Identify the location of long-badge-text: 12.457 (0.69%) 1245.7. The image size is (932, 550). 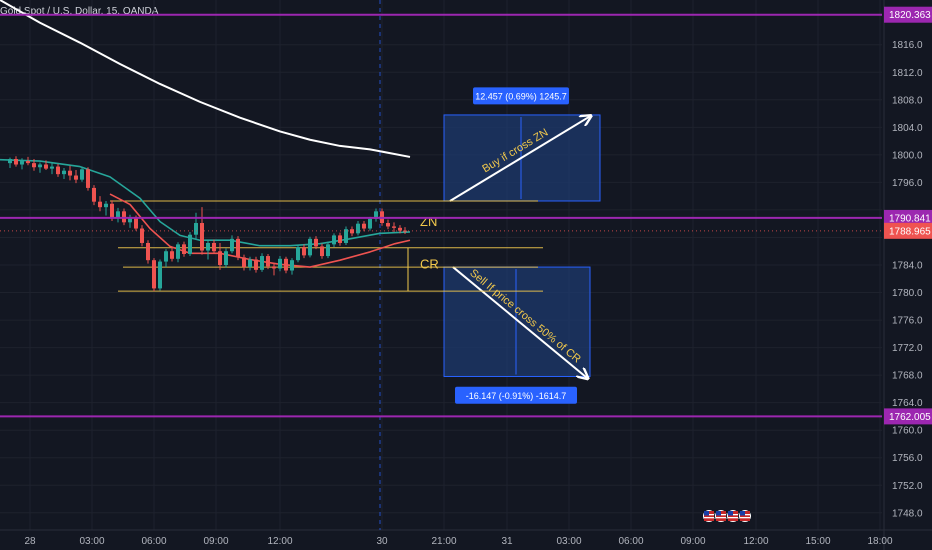
(521, 96).